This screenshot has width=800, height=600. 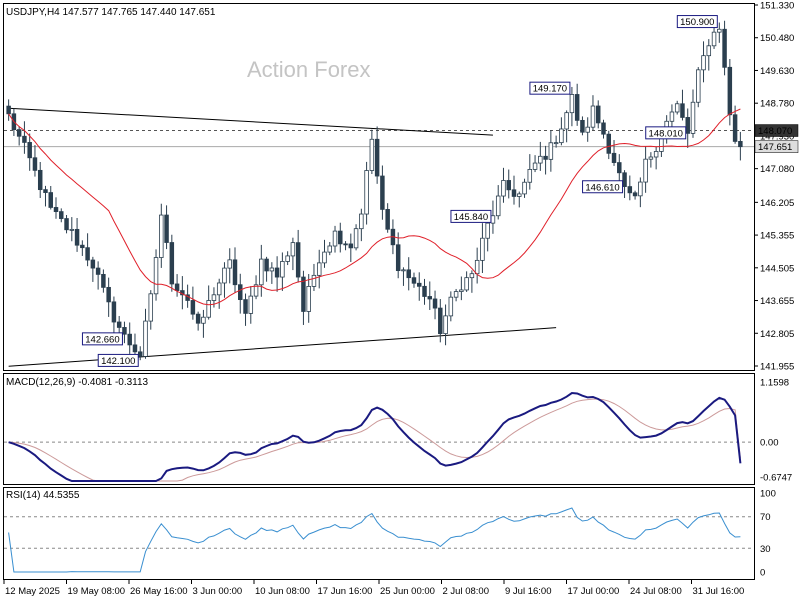 What do you see at coordinates (776, 478) in the screenshot?
I see `macd-axis-label: -0.6747` at bounding box center [776, 478].